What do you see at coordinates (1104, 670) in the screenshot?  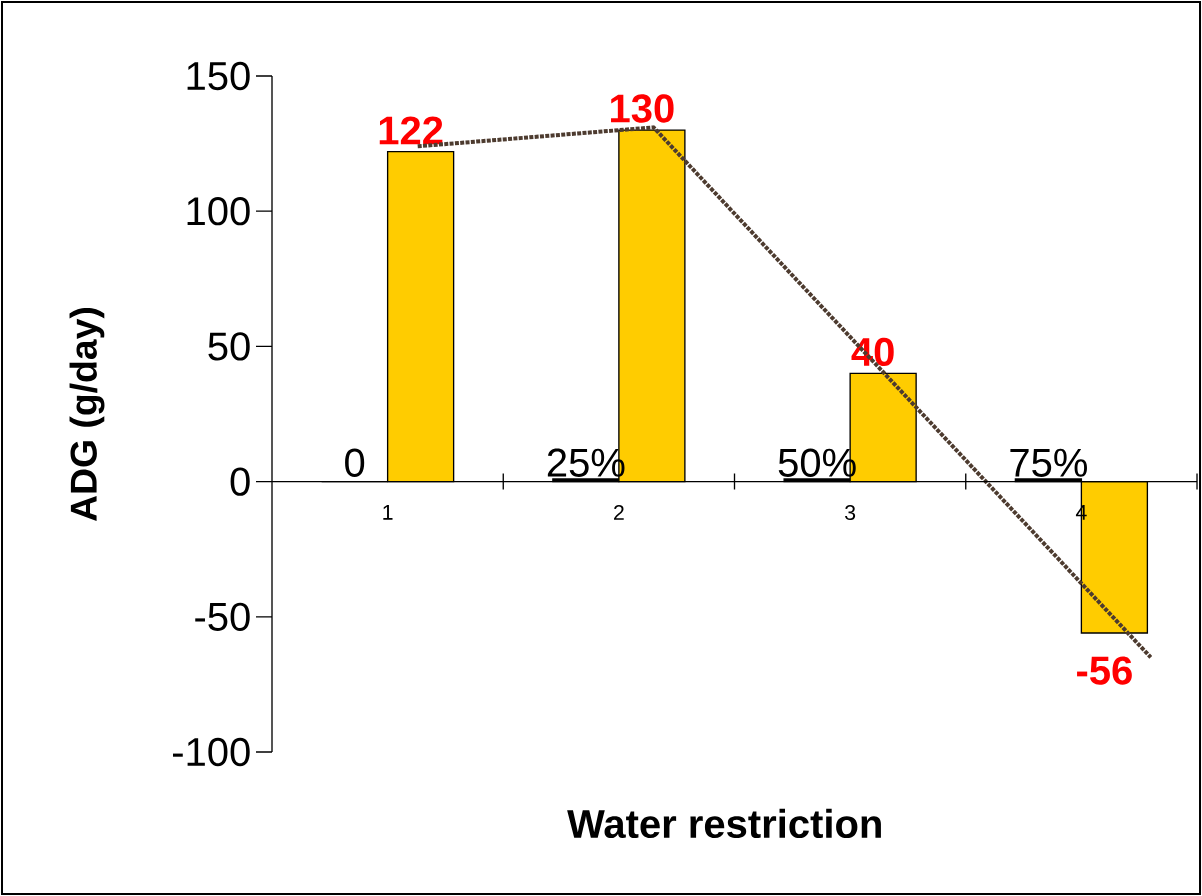 I see `data-label: -56` at bounding box center [1104, 670].